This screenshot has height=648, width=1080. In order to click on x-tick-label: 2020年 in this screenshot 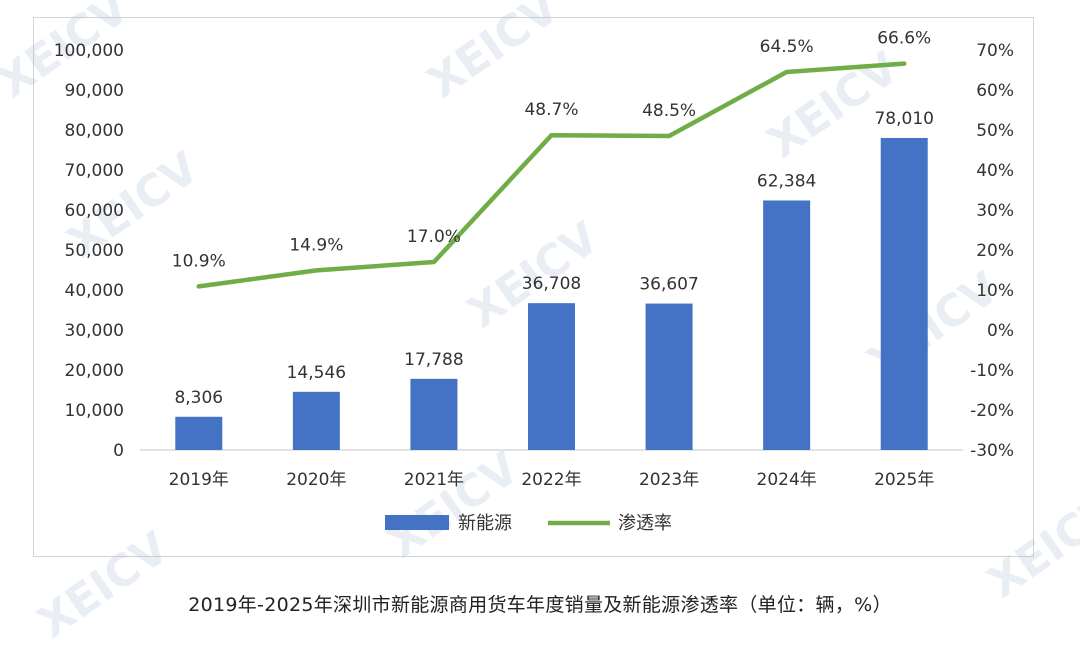, I will do `click(316, 480)`.